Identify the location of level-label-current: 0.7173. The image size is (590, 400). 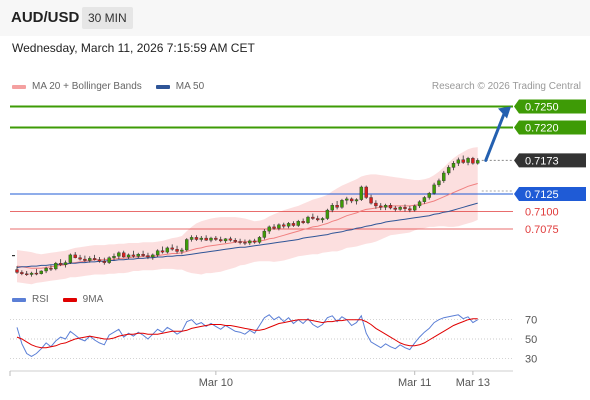
(550, 160).